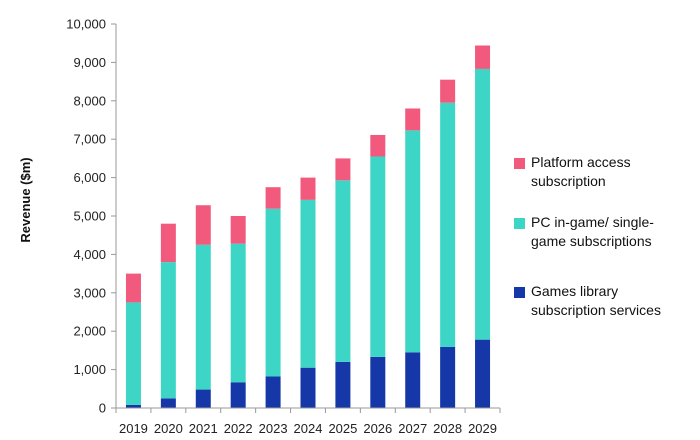  Describe the element at coordinates (89, 177) in the screenshot. I see `y-tick-label: 6,000` at that location.